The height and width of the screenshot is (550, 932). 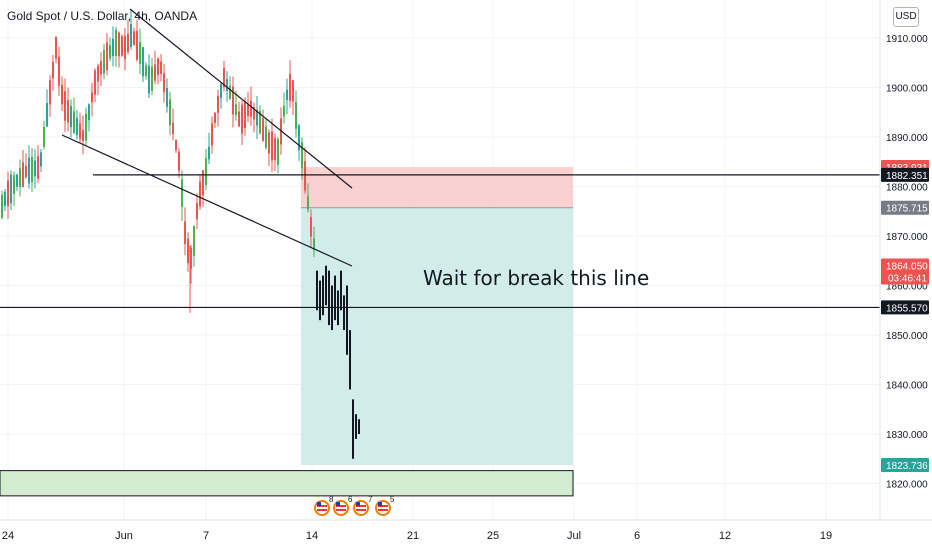 I want to click on price-label: 1875.715, so click(x=907, y=209).